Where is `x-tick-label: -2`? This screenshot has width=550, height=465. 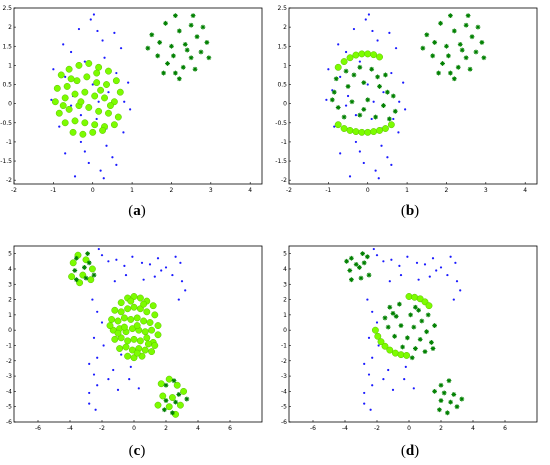 x-tick-label: -2 is located at coordinates (377, 428).